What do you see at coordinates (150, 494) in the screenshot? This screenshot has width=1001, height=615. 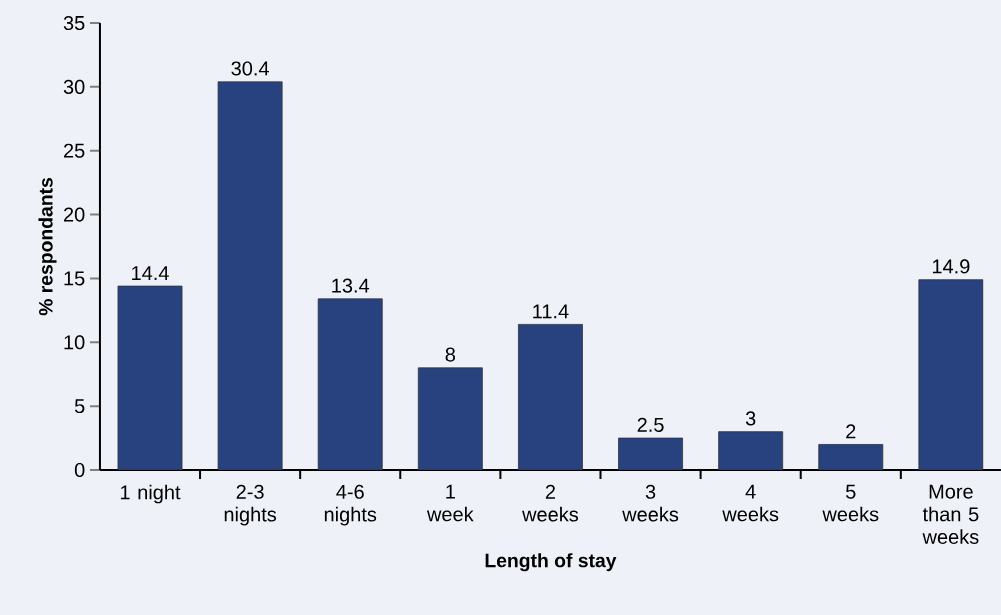 I see `x-tick-label: 1 night` at bounding box center [150, 494].